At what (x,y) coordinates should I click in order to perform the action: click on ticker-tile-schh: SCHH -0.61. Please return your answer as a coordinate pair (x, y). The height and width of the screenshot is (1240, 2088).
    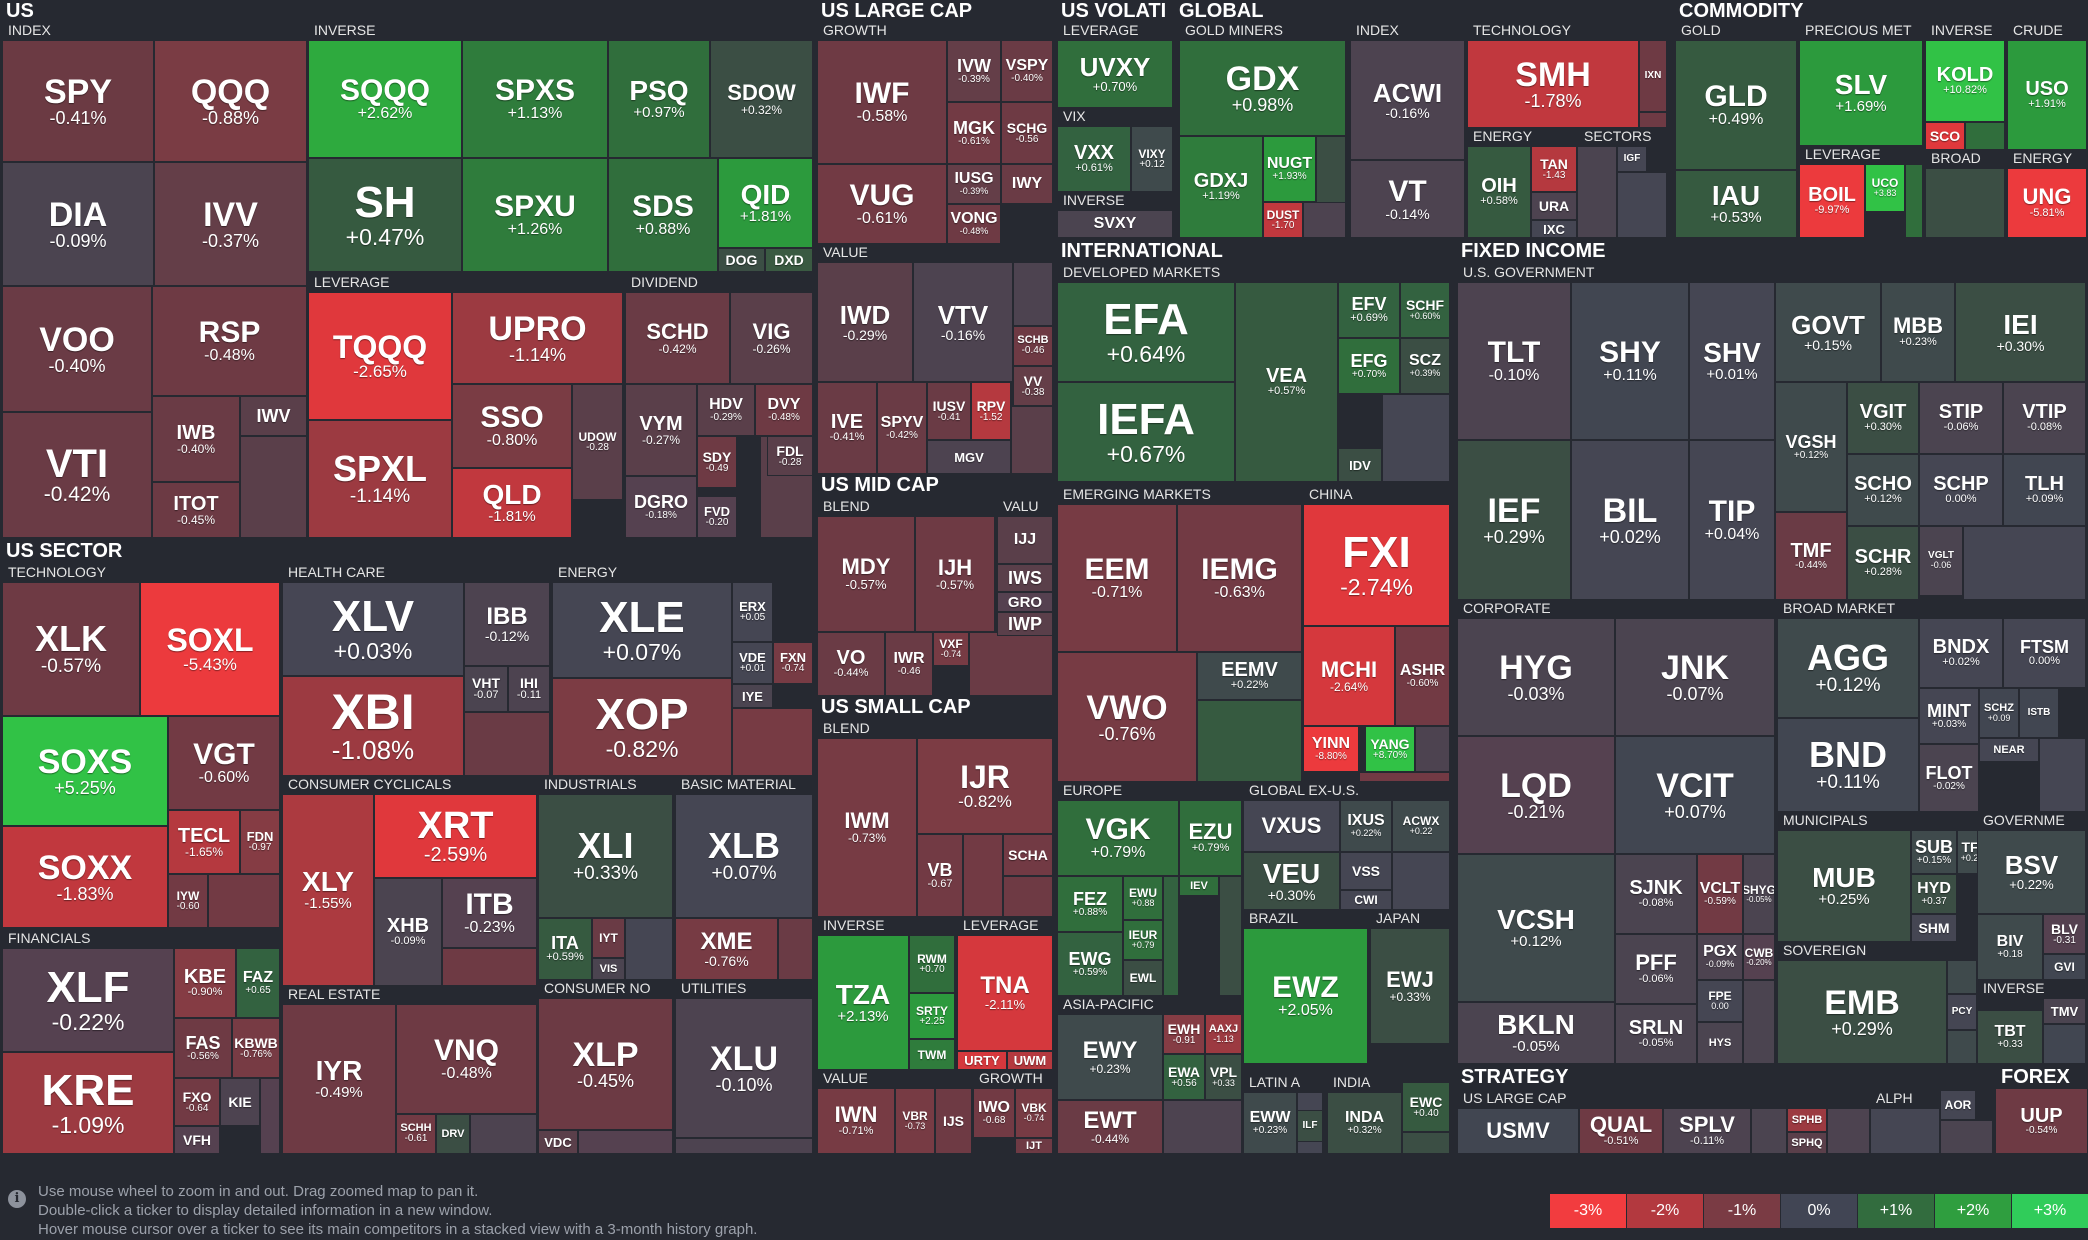
    Looking at the image, I should click on (416, 1134).